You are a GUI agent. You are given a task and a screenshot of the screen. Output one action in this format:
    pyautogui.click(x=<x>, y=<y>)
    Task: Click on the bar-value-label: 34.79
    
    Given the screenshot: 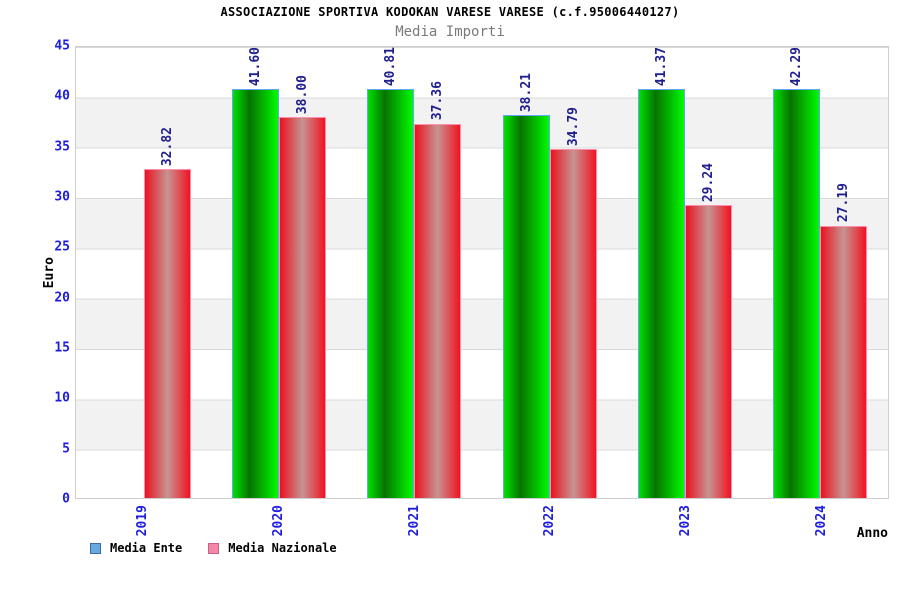 What is the action you would take?
    pyautogui.click(x=573, y=127)
    